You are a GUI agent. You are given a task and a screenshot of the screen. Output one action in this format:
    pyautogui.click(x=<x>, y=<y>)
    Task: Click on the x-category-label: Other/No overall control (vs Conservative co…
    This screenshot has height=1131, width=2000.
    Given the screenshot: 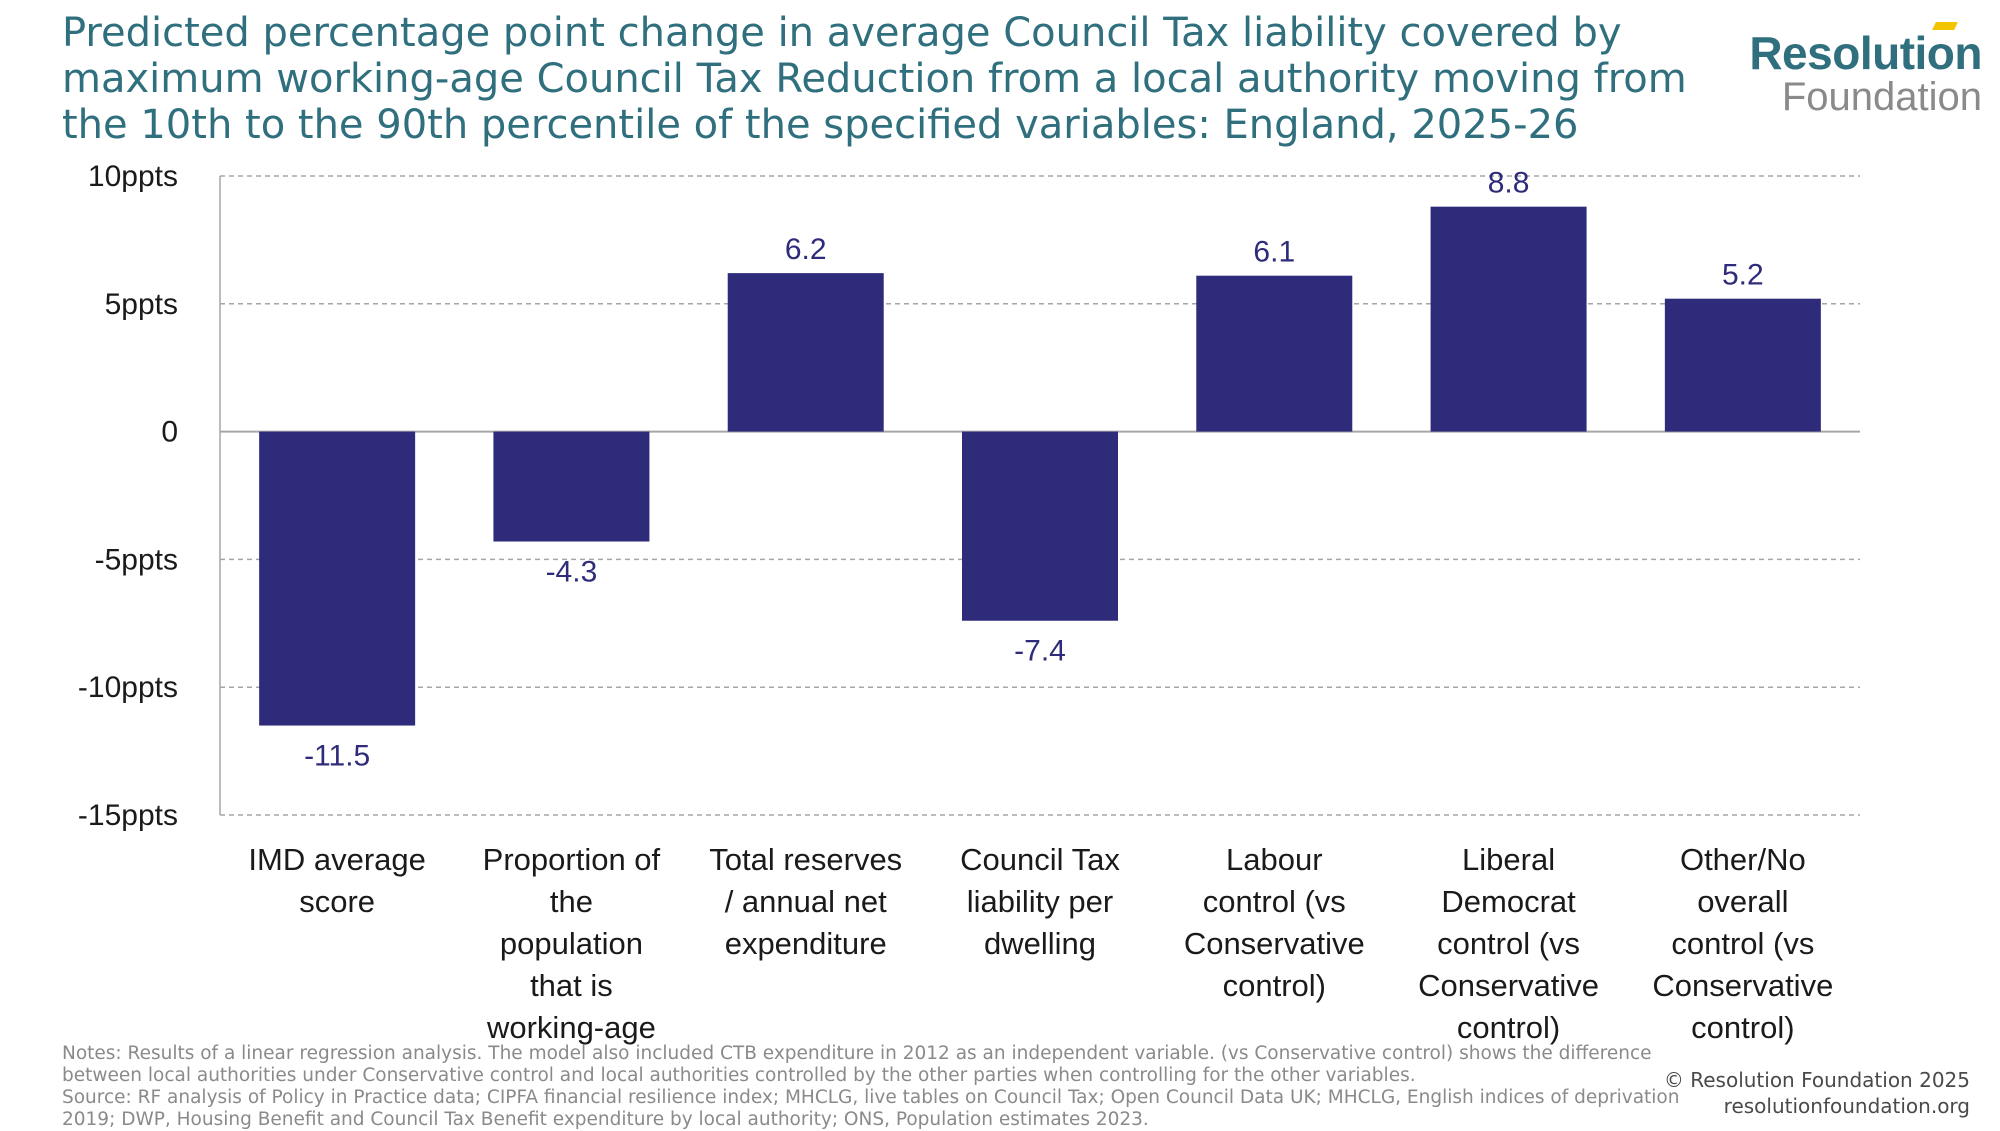 What is the action you would take?
    pyautogui.click(x=1742, y=943)
    